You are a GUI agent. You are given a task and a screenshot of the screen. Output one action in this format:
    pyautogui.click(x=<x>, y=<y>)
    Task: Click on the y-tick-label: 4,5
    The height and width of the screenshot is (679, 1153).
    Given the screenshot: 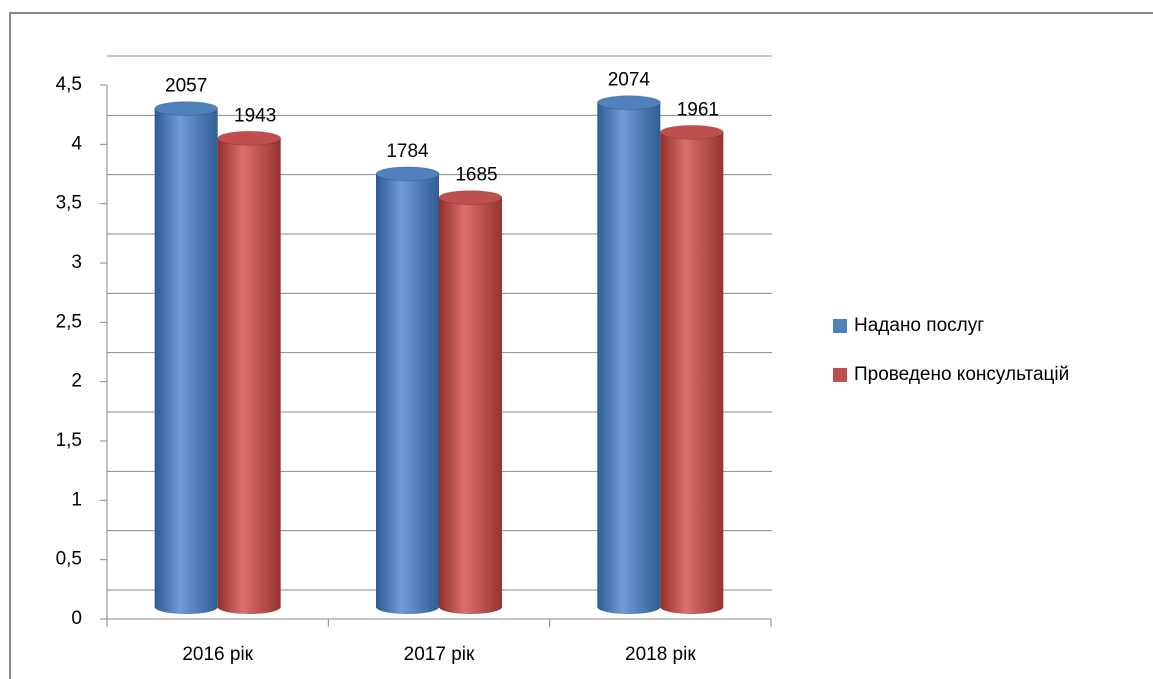 What is the action you would take?
    pyautogui.click(x=69, y=84)
    